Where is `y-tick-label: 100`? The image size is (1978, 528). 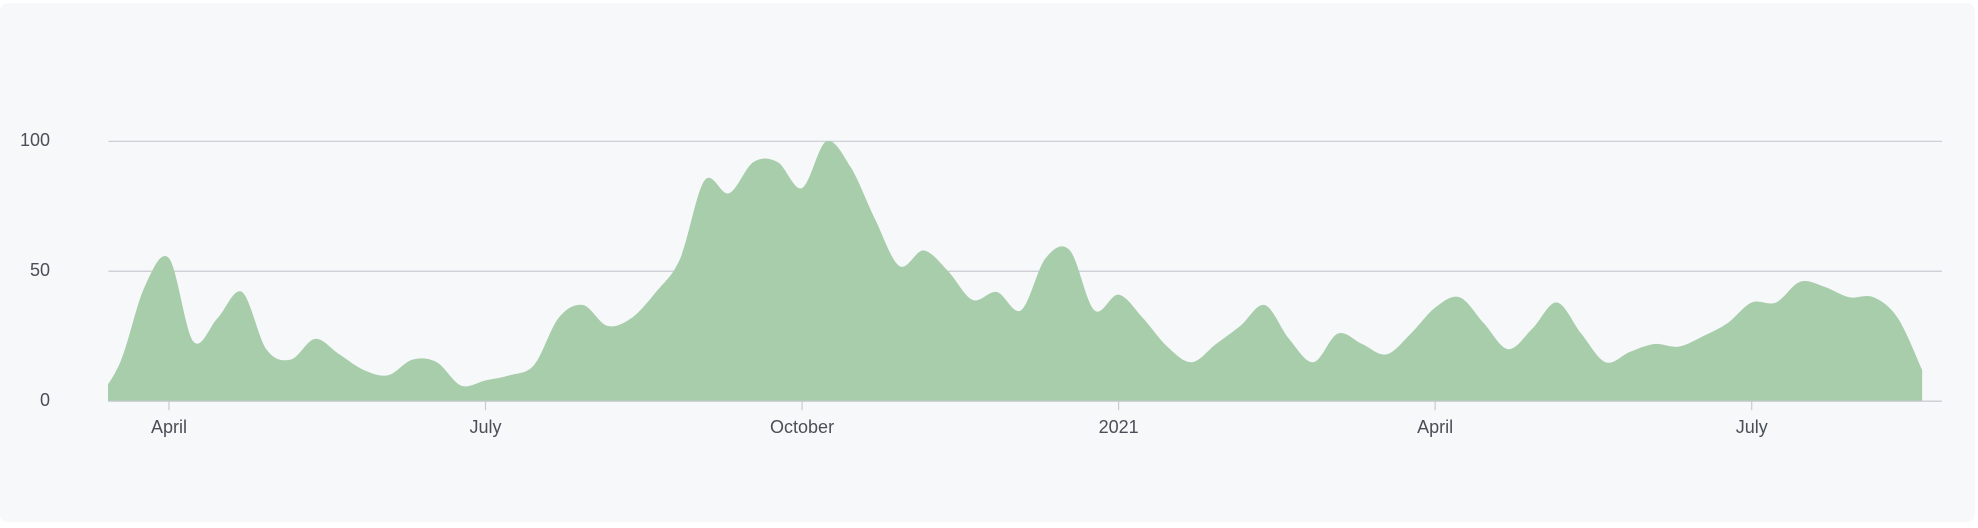
y-tick-label: 100 is located at coordinates (35, 140).